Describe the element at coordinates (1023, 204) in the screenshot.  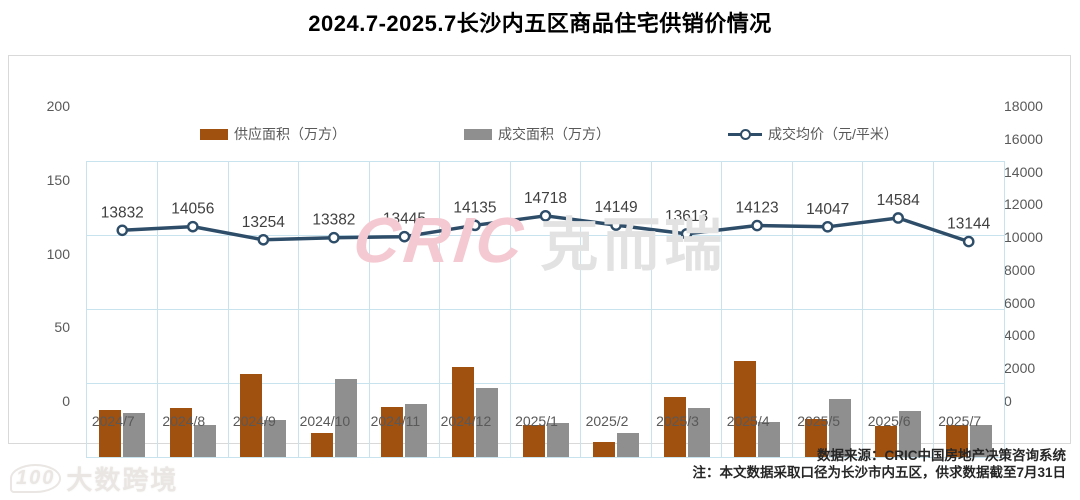
I see `y-axis-right-tick-label: 12000` at that location.